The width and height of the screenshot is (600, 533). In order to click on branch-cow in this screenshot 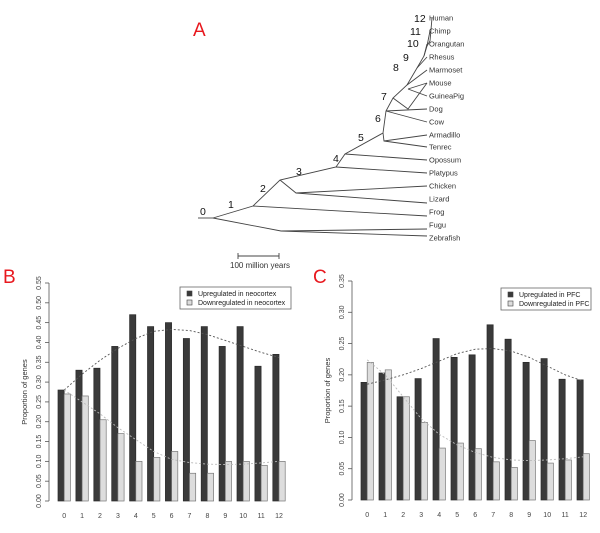, I will do `click(406, 116)`.